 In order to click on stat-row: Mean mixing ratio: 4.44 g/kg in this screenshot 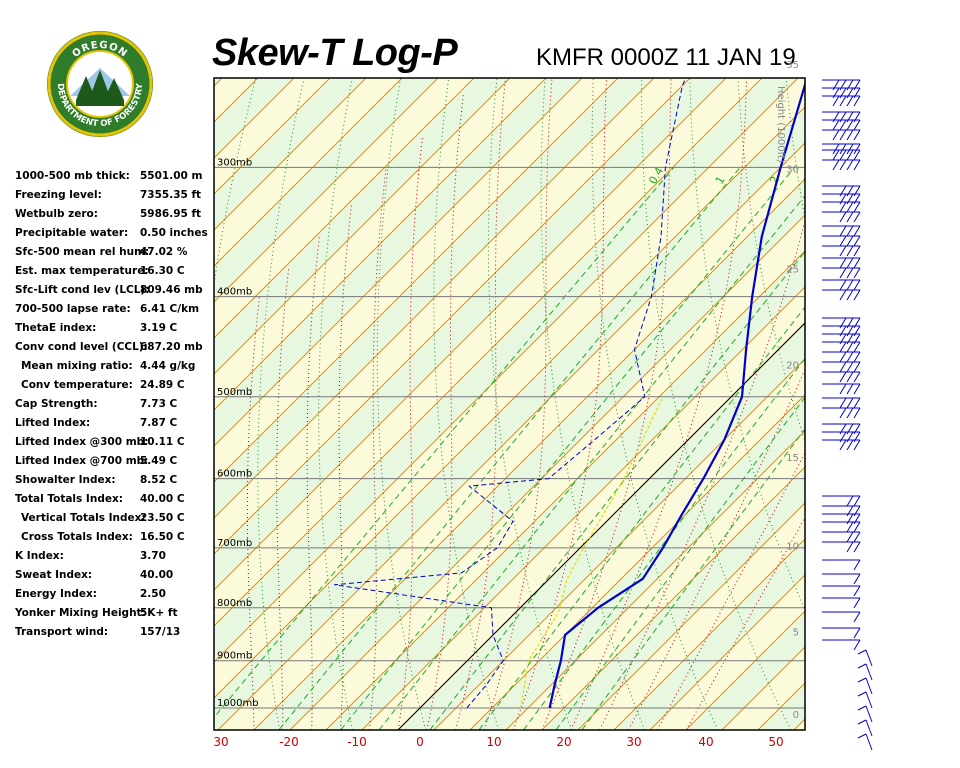, I will do `click(115, 367)`.